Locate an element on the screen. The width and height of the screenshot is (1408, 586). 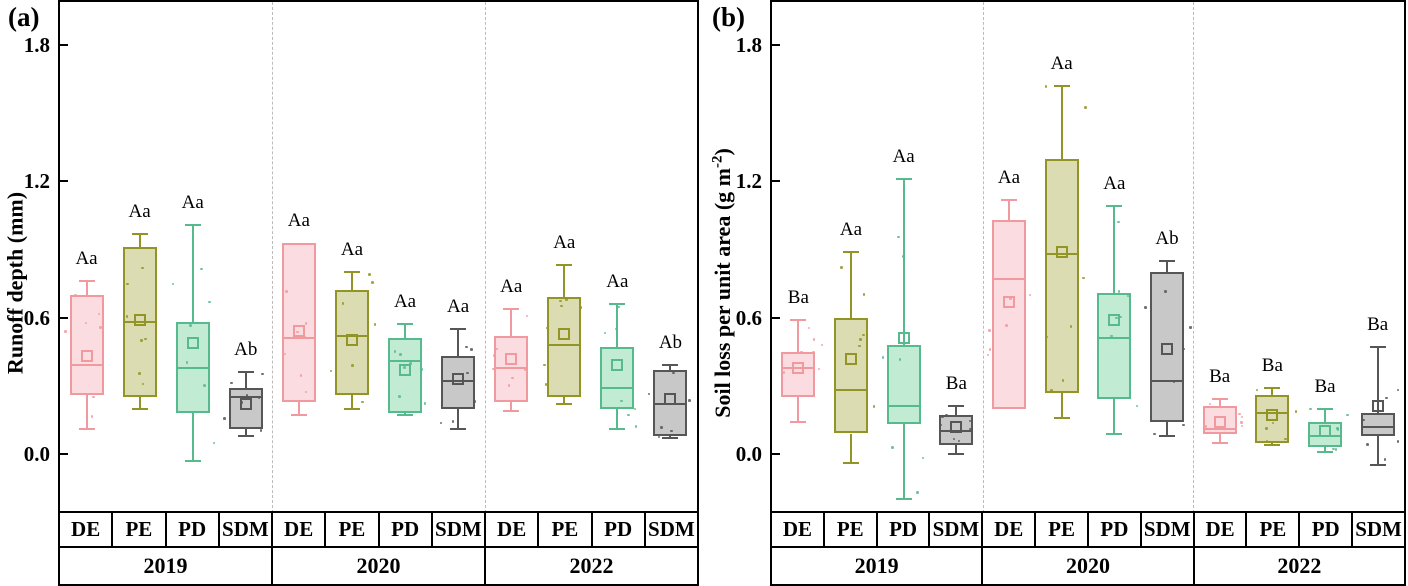
x-axis-table: DE PE PD SDM DE PE PD SDM DE PE PD SDM 2019 2020 2022 is located at coordinates (1088, 548).